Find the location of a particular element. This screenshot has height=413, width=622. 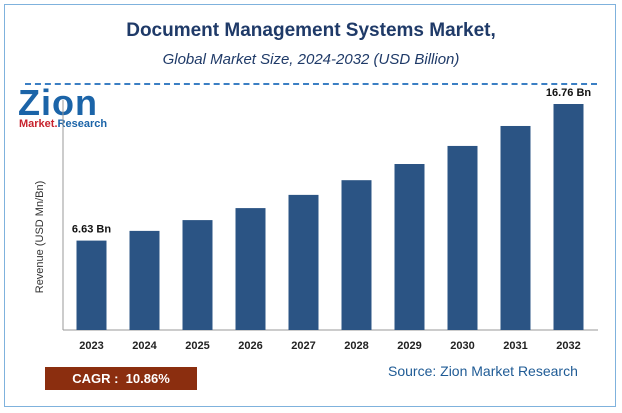

data-label-2023: 6.63 Bn is located at coordinates (91, 230).